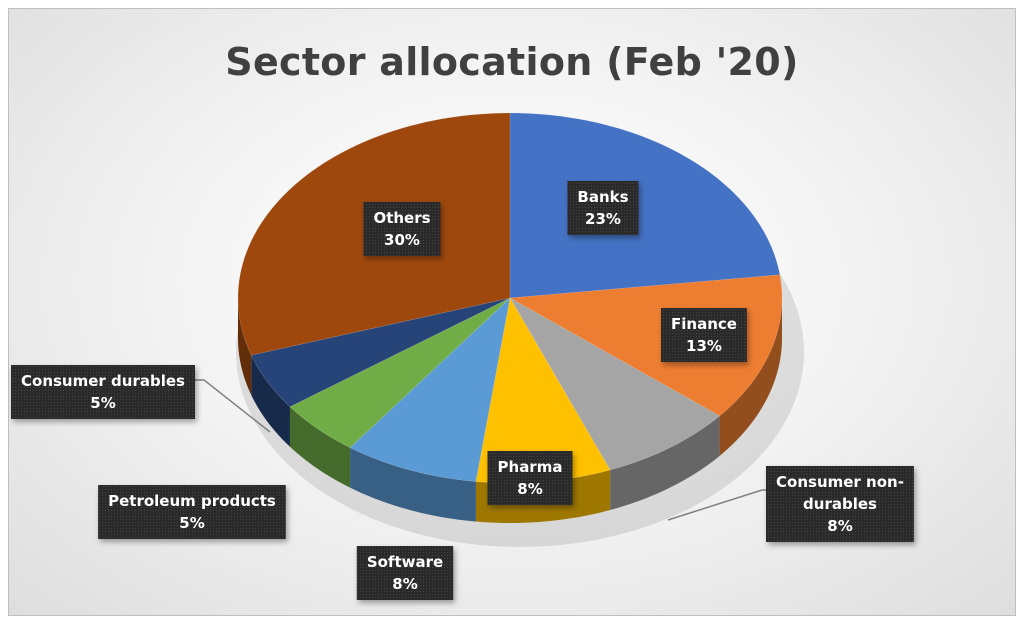  Describe the element at coordinates (413, 484) in the screenshot. I see `pie-side-software` at that location.